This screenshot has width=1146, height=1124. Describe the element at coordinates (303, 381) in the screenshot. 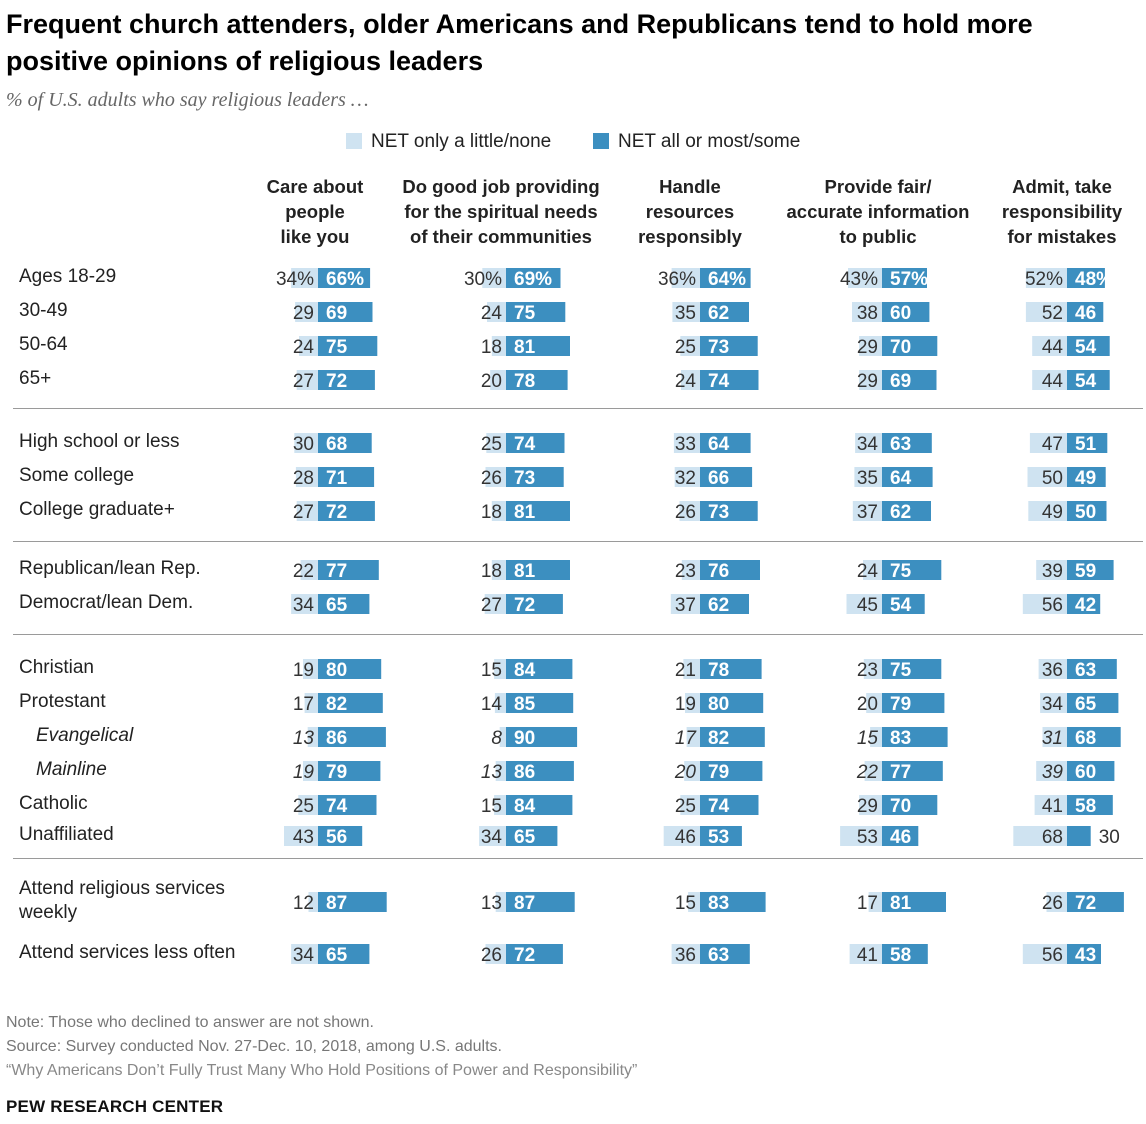

I see `value-label-little-none: 27` at that location.